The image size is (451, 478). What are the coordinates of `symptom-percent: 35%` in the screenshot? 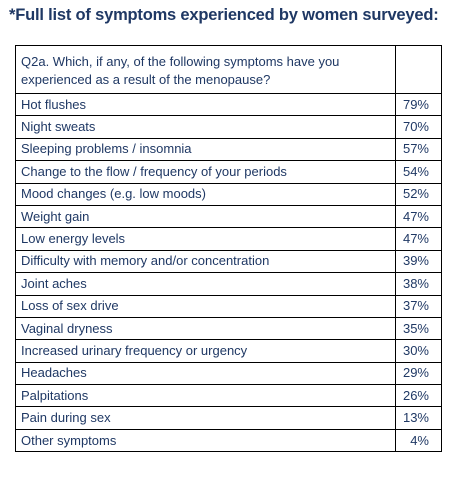 It's located at (418, 328).